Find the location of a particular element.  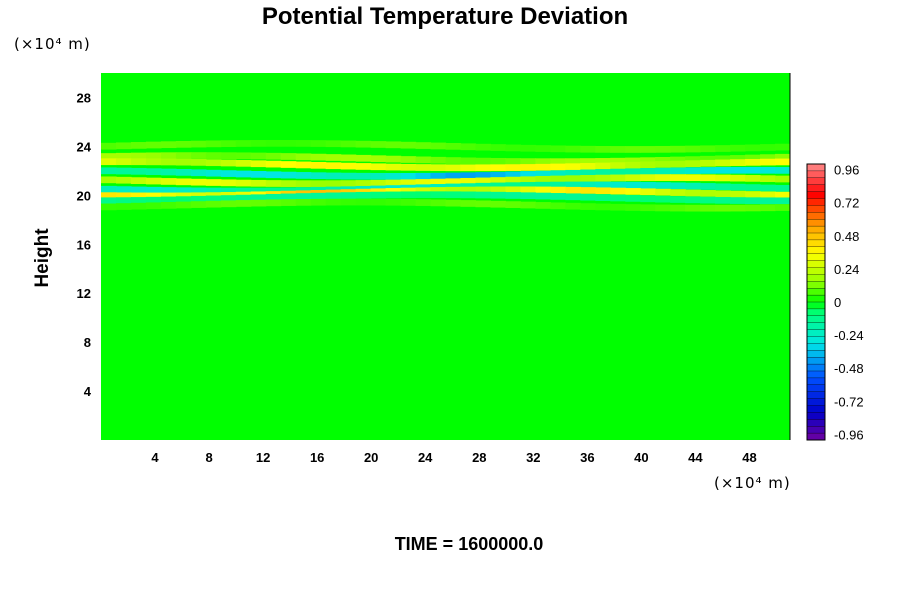

y-axis-title: Height is located at coordinates (42, 258).